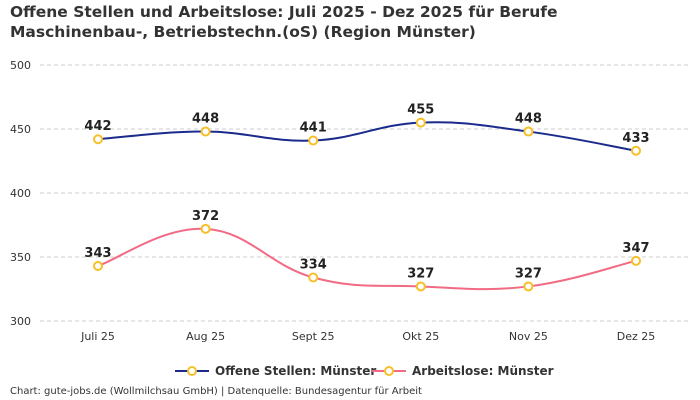 Image resolution: width=700 pixels, height=400 pixels. Describe the element at coordinates (20, 257) in the screenshot. I see `y-tick-label: 350` at that location.